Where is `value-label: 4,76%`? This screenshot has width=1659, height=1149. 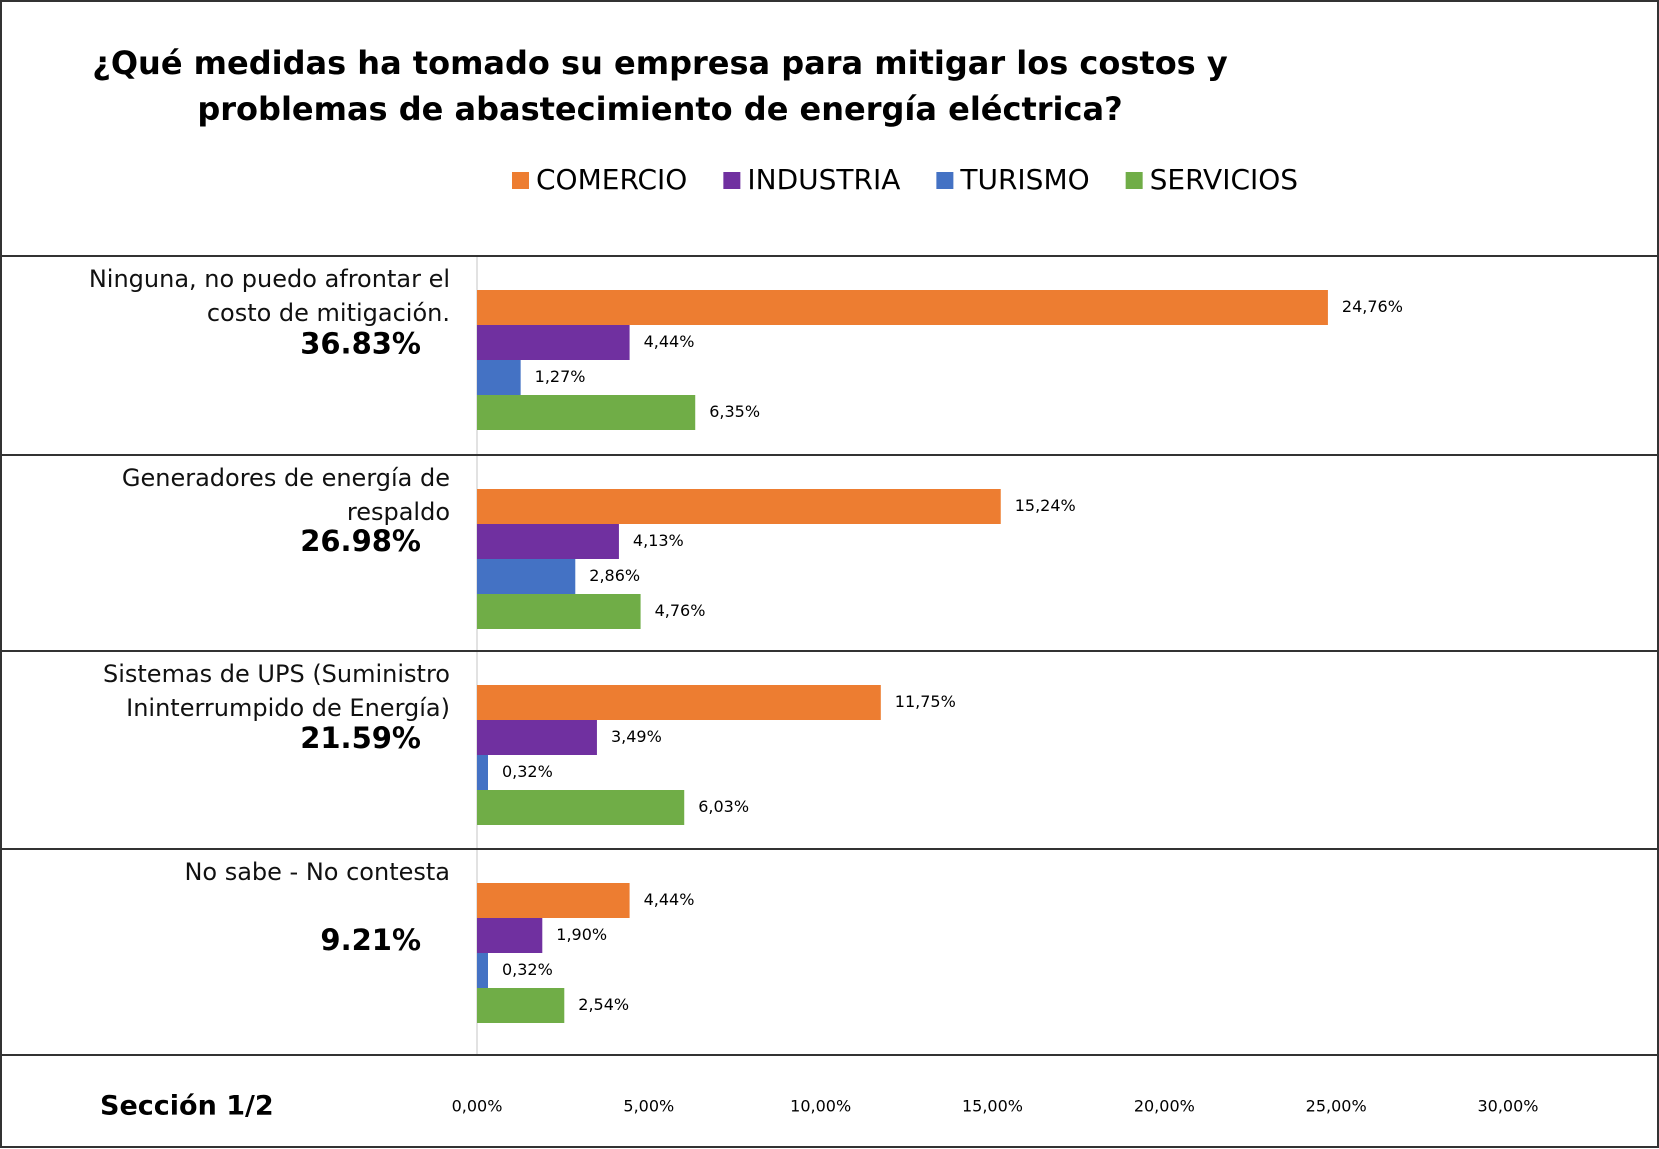
value-label: 4,76% is located at coordinates (680, 610).